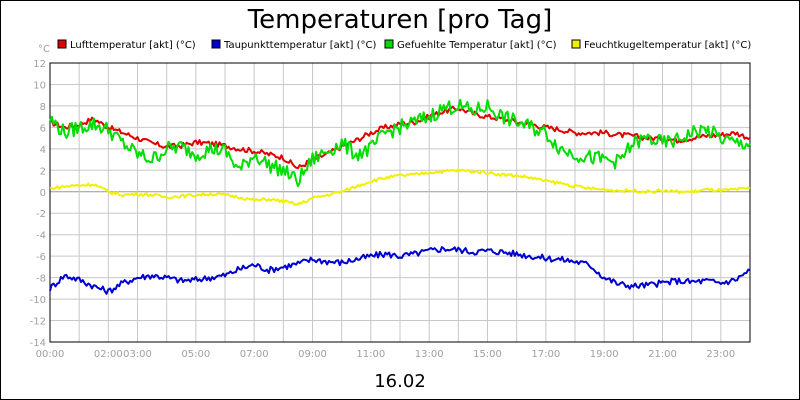 The image size is (800, 400). What do you see at coordinates (720, 354) in the screenshot?
I see `x-tick-label: 23:00` at bounding box center [720, 354].